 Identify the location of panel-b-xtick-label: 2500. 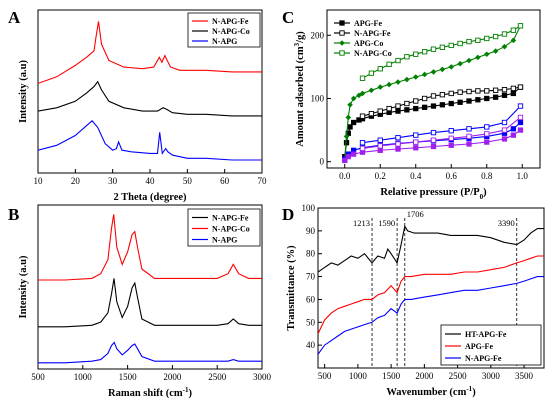
(217, 377).